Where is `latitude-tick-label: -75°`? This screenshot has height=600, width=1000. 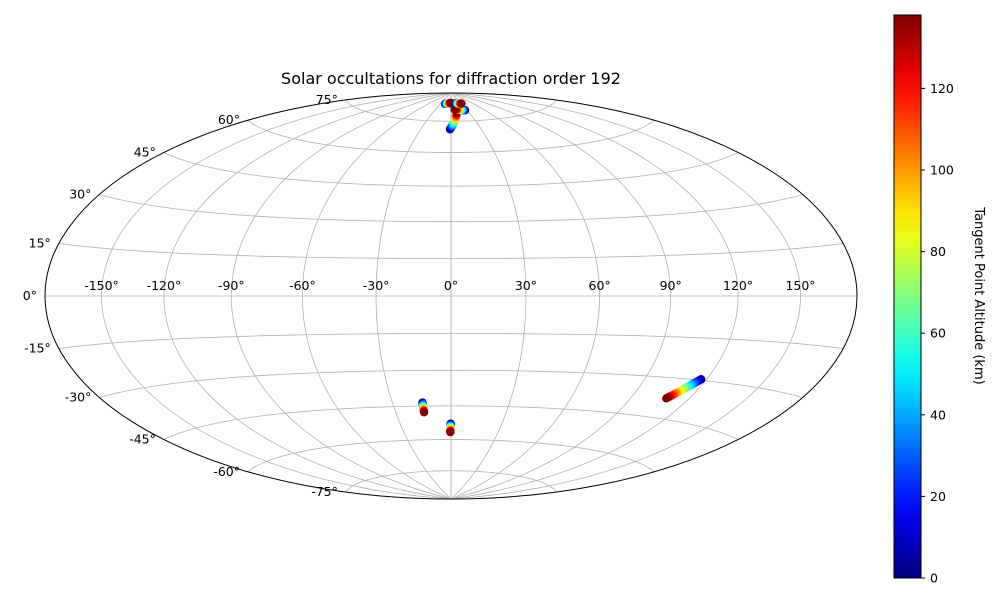
latitude-tick-label: -75° is located at coordinates (324, 491).